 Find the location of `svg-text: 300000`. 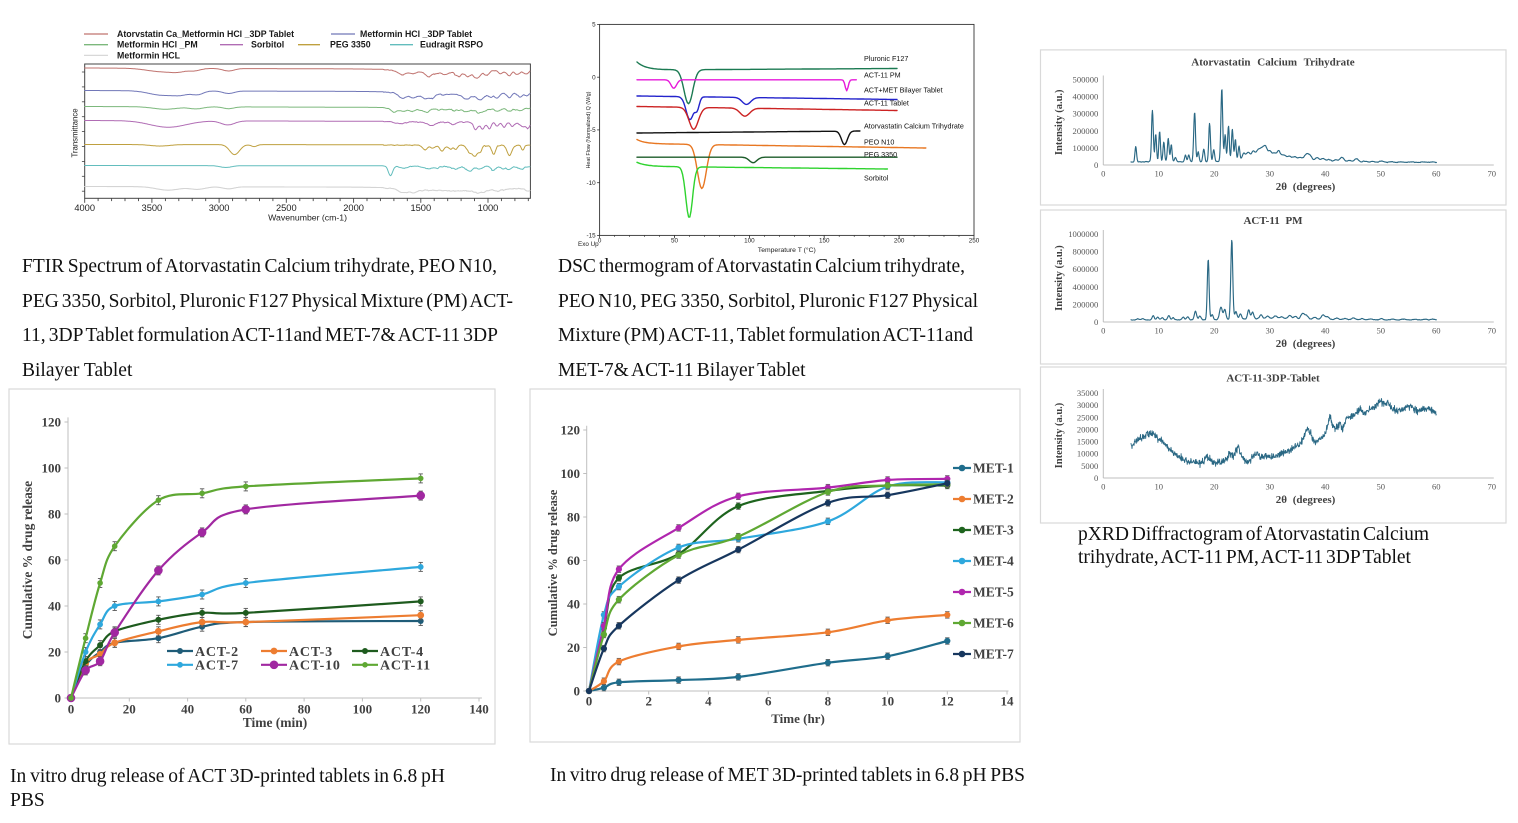

svg-text: 300000 is located at coordinates (1086, 114).